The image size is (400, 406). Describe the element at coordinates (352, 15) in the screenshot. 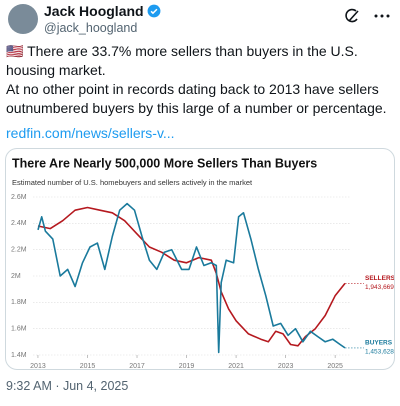

I see `grok-icon` at that location.